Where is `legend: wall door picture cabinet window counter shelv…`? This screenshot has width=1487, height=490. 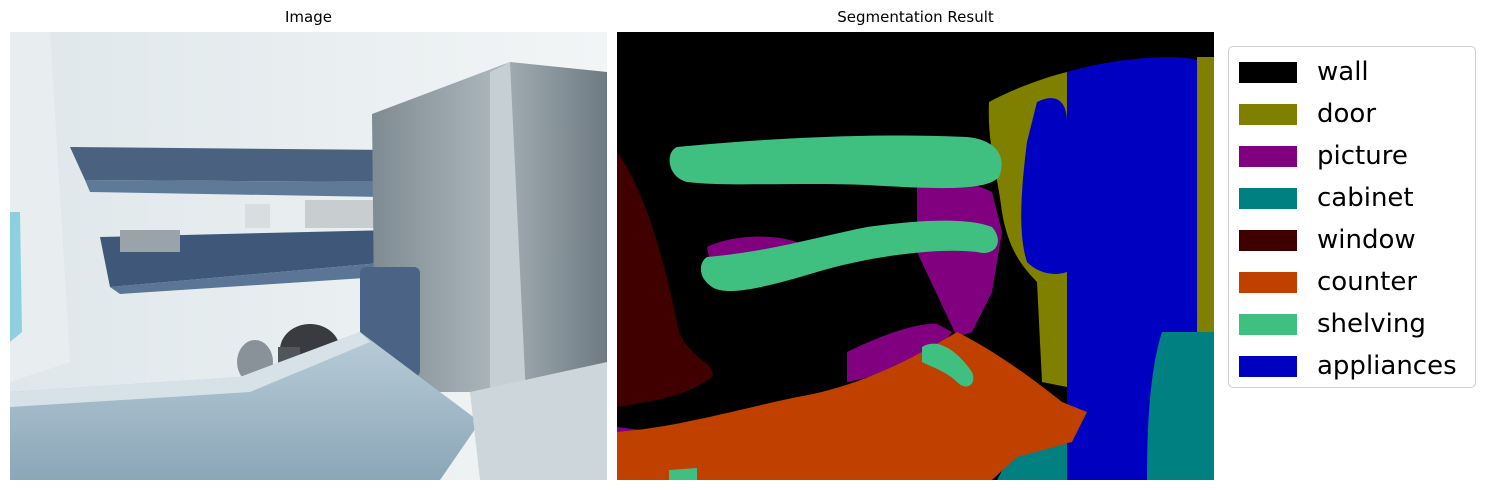
legend: wall door picture cabinet window counter shelv… is located at coordinates (1352, 217).